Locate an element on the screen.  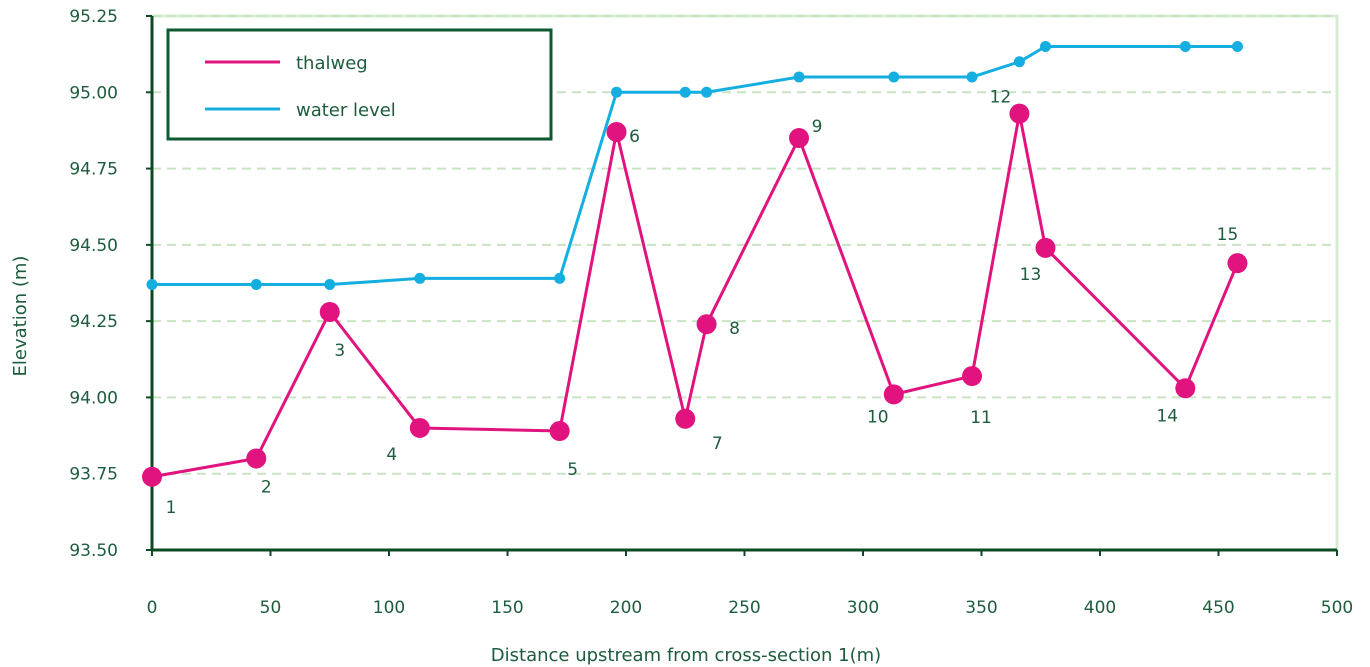
point-label: 1 is located at coordinates (171, 508).